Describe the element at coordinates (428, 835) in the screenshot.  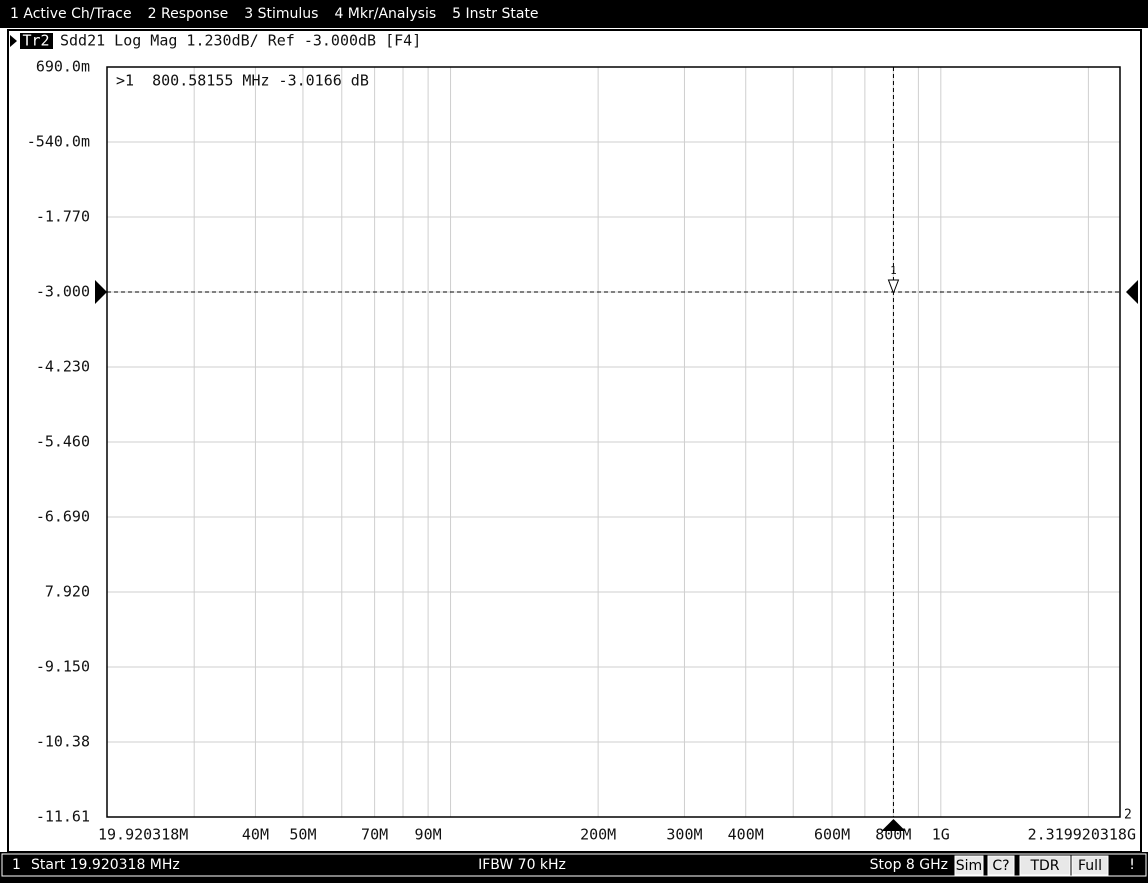
I see `x-tick-label: 90M` at that location.